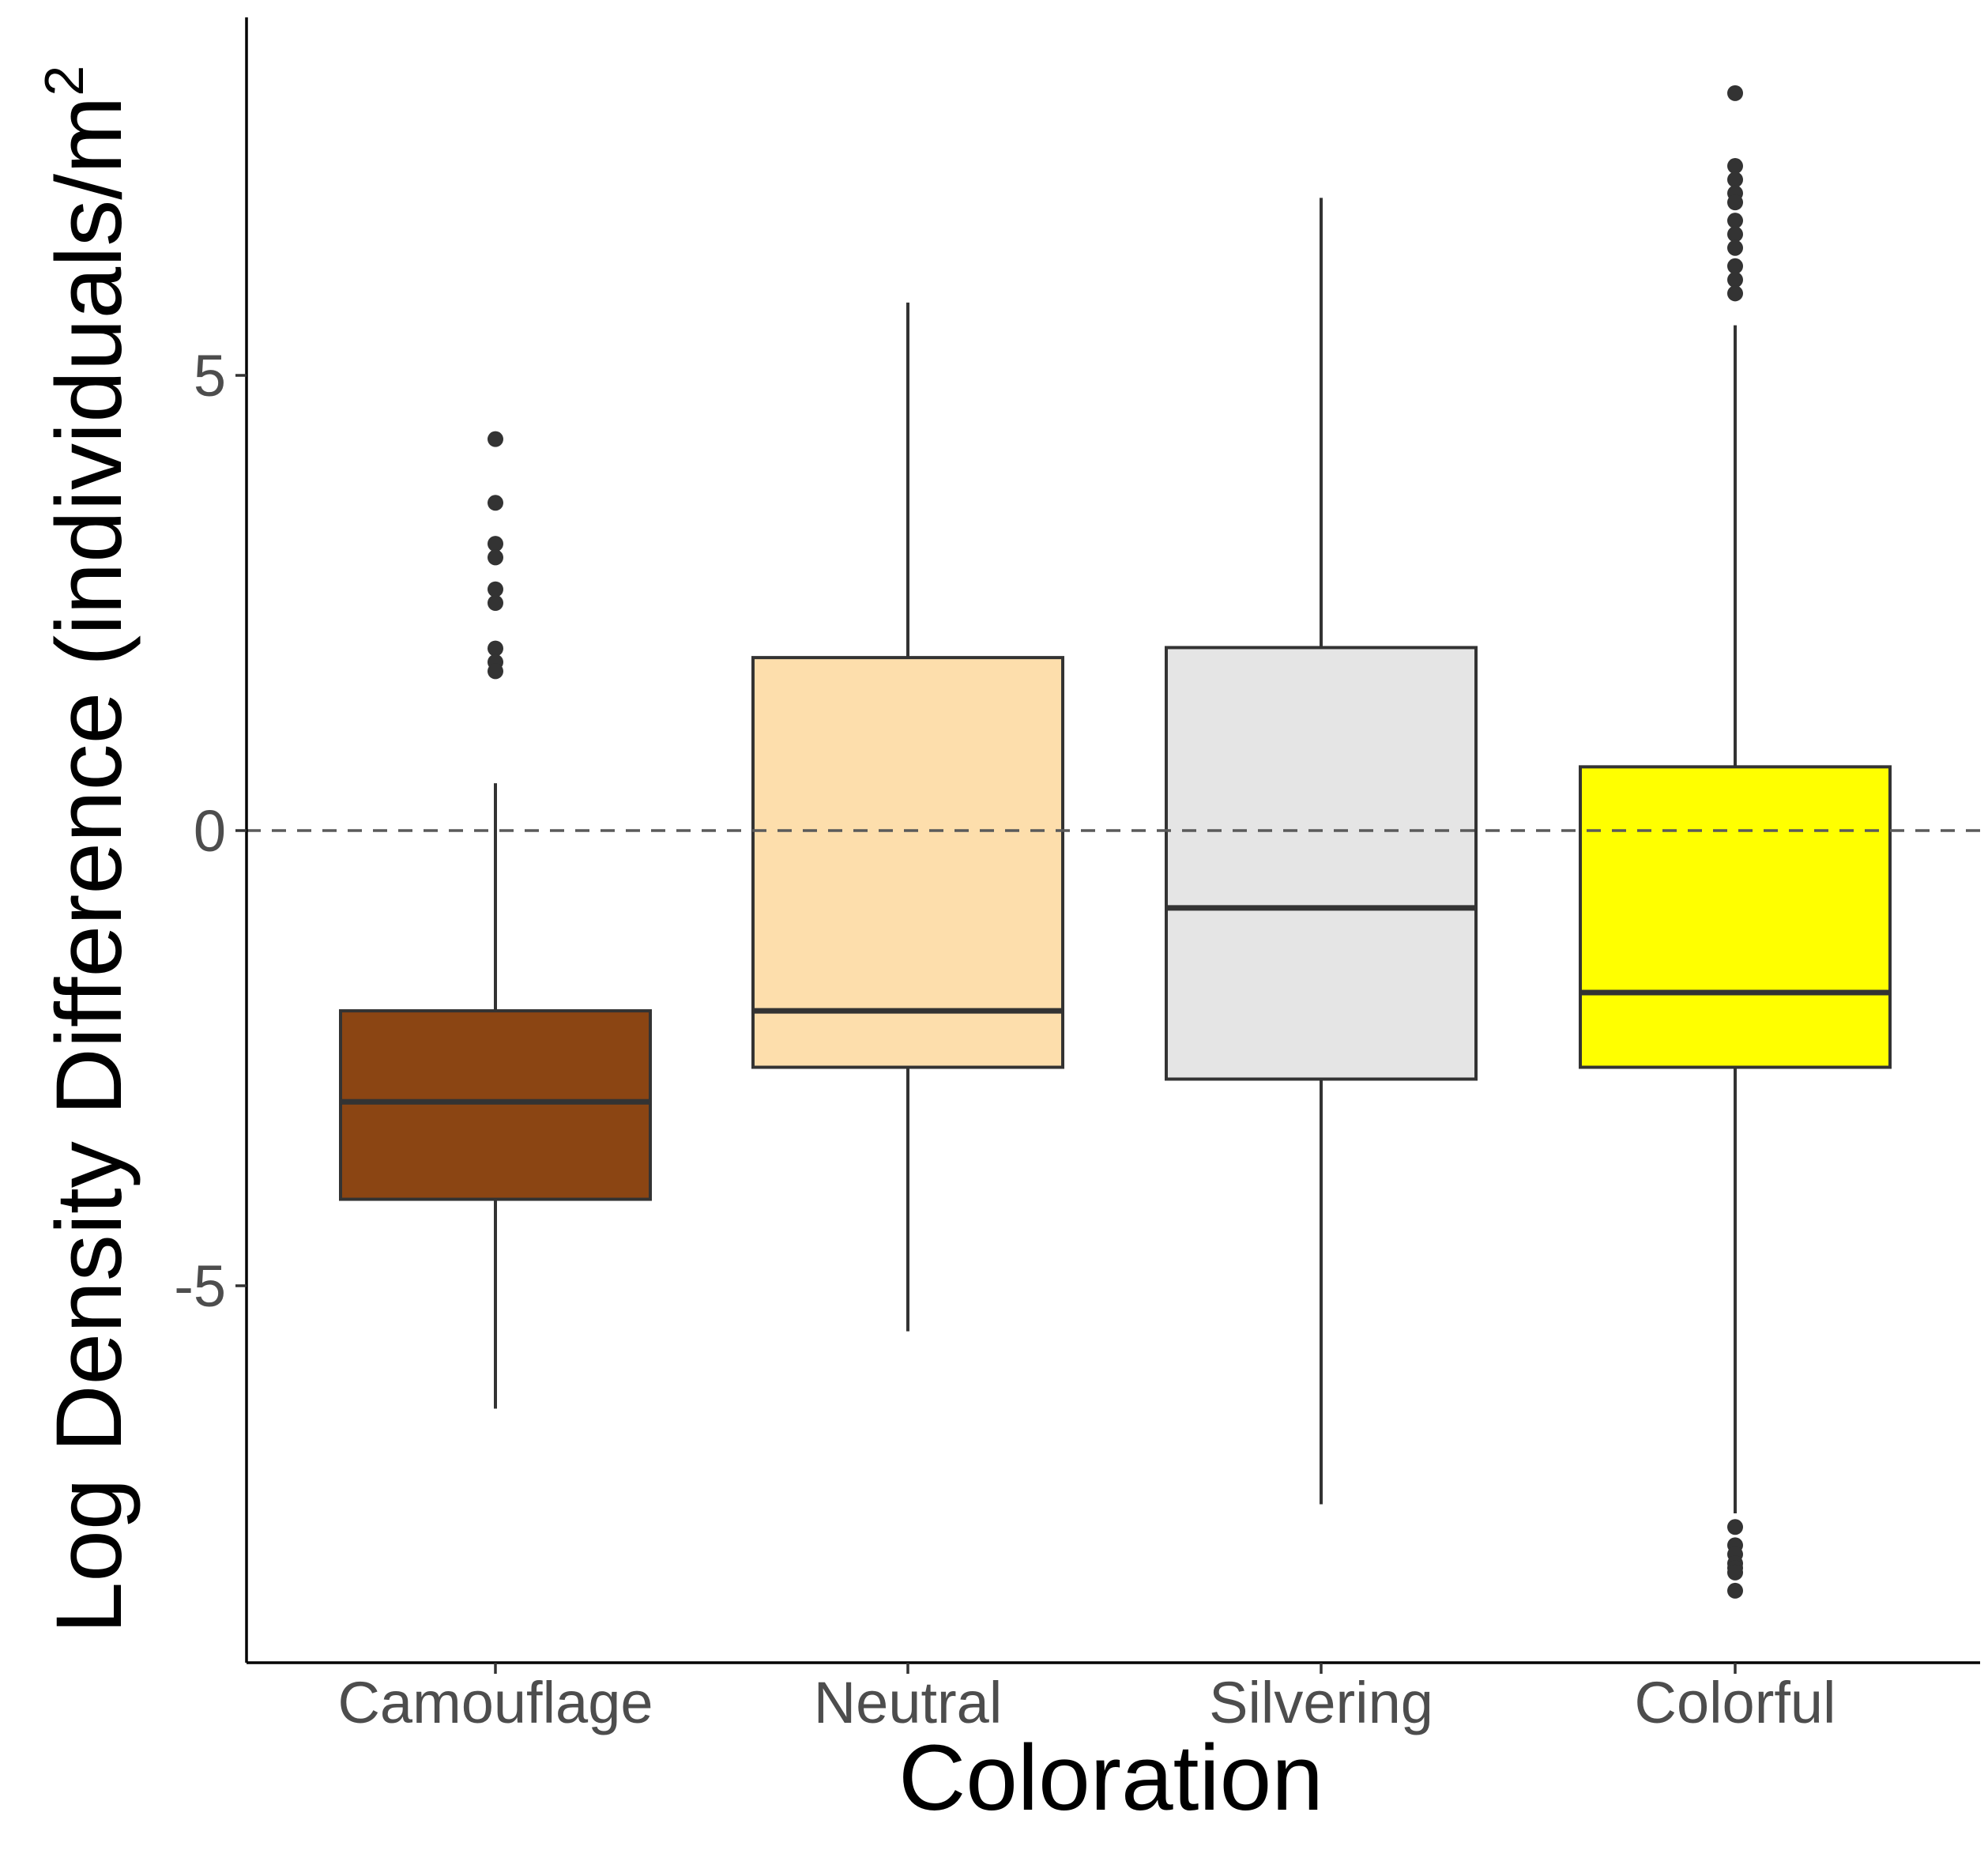 This screenshot has height=1850, width=1988. What do you see at coordinates (210, 376) in the screenshot?
I see `y-tick-label: 5` at bounding box center [210, 376].